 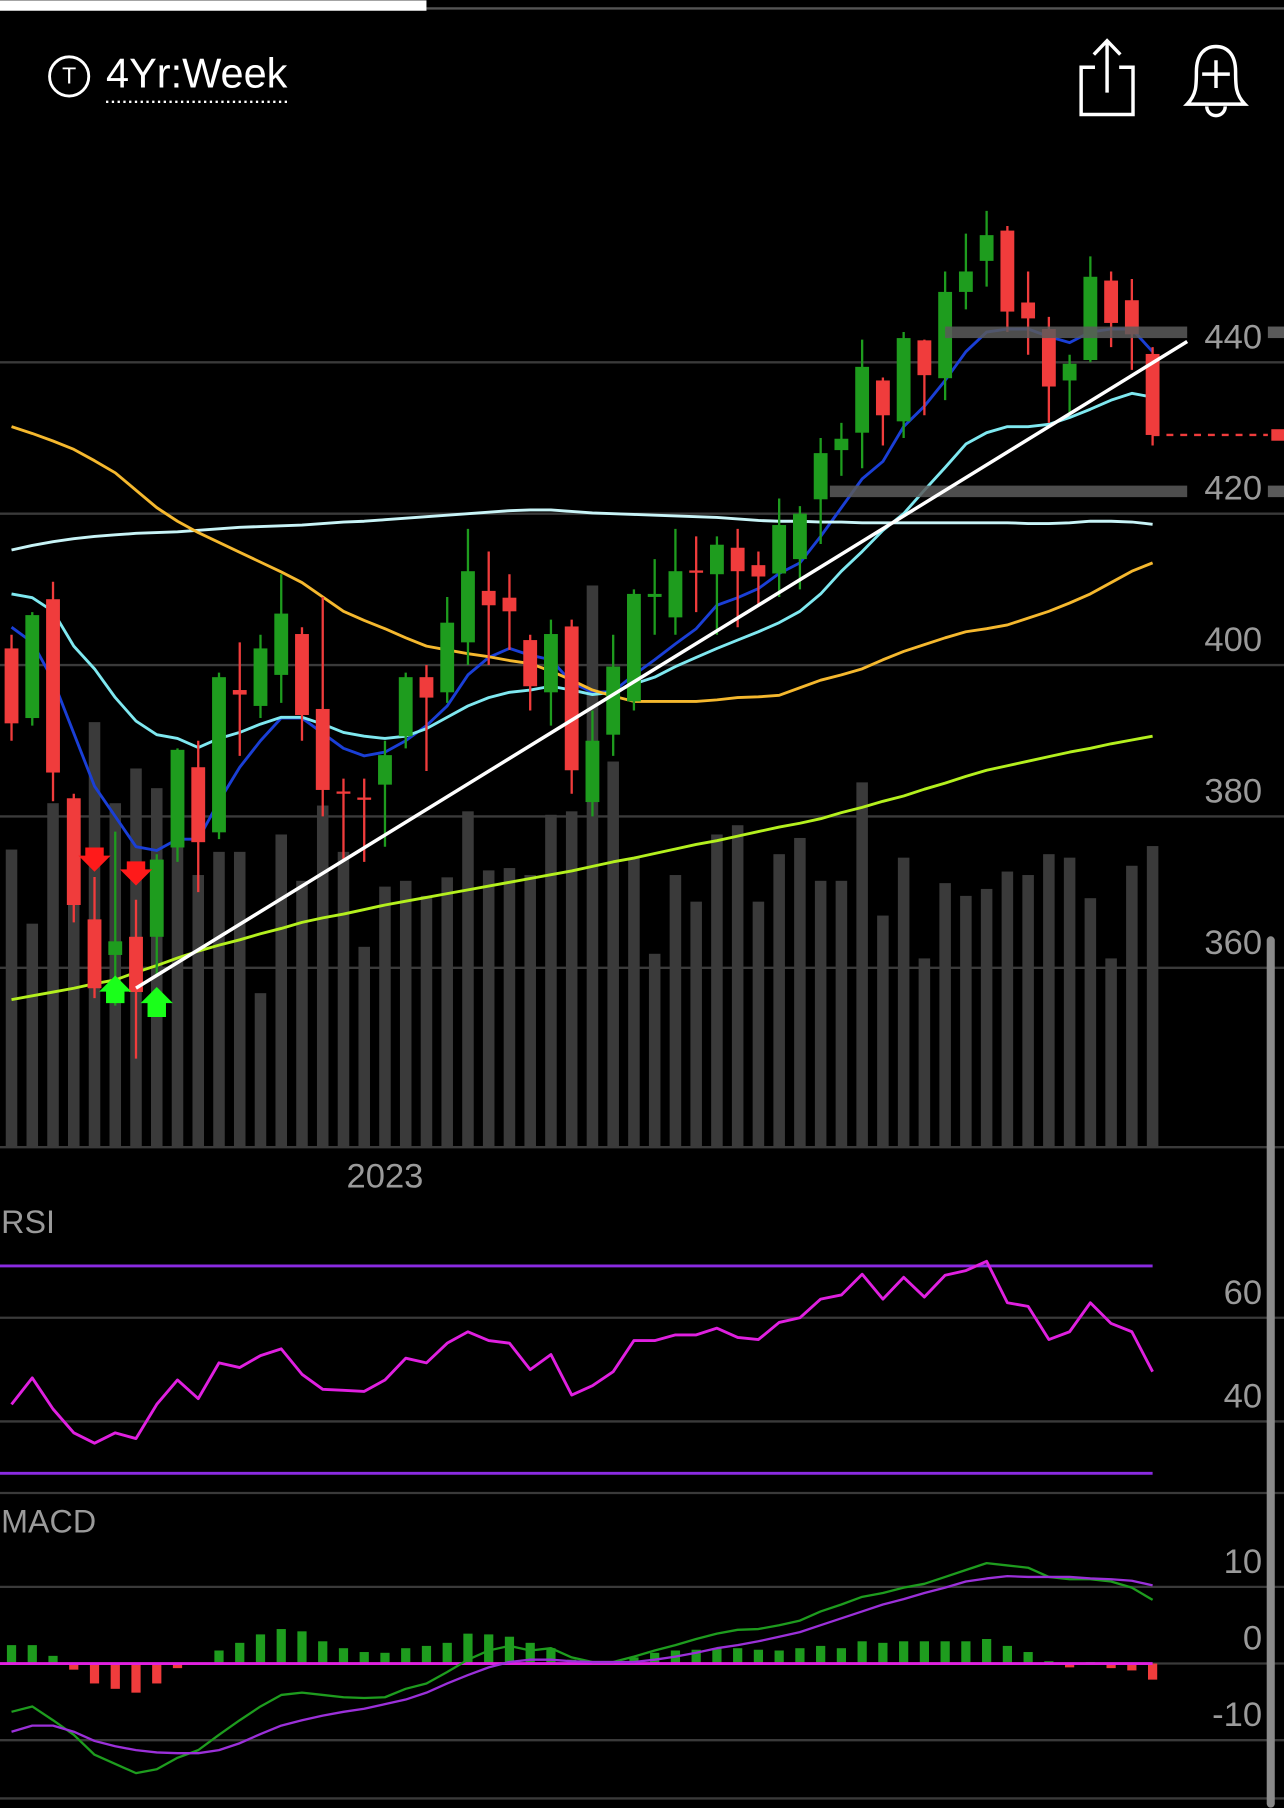 I want to click on symbol-icon-letter: T, so click(x=69, y=76).